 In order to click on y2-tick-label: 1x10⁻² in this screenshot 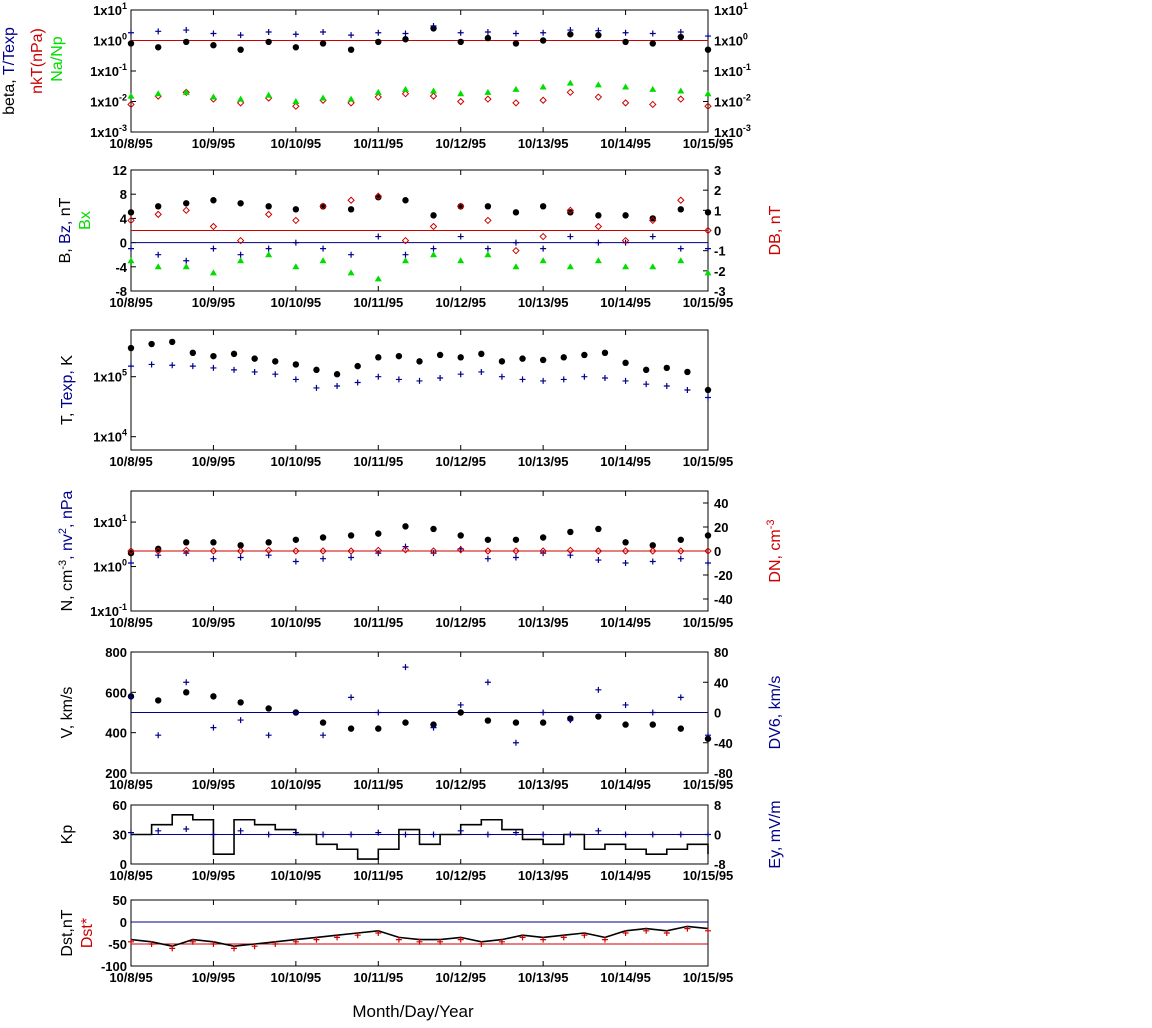, I will do `click(732, 101)`.